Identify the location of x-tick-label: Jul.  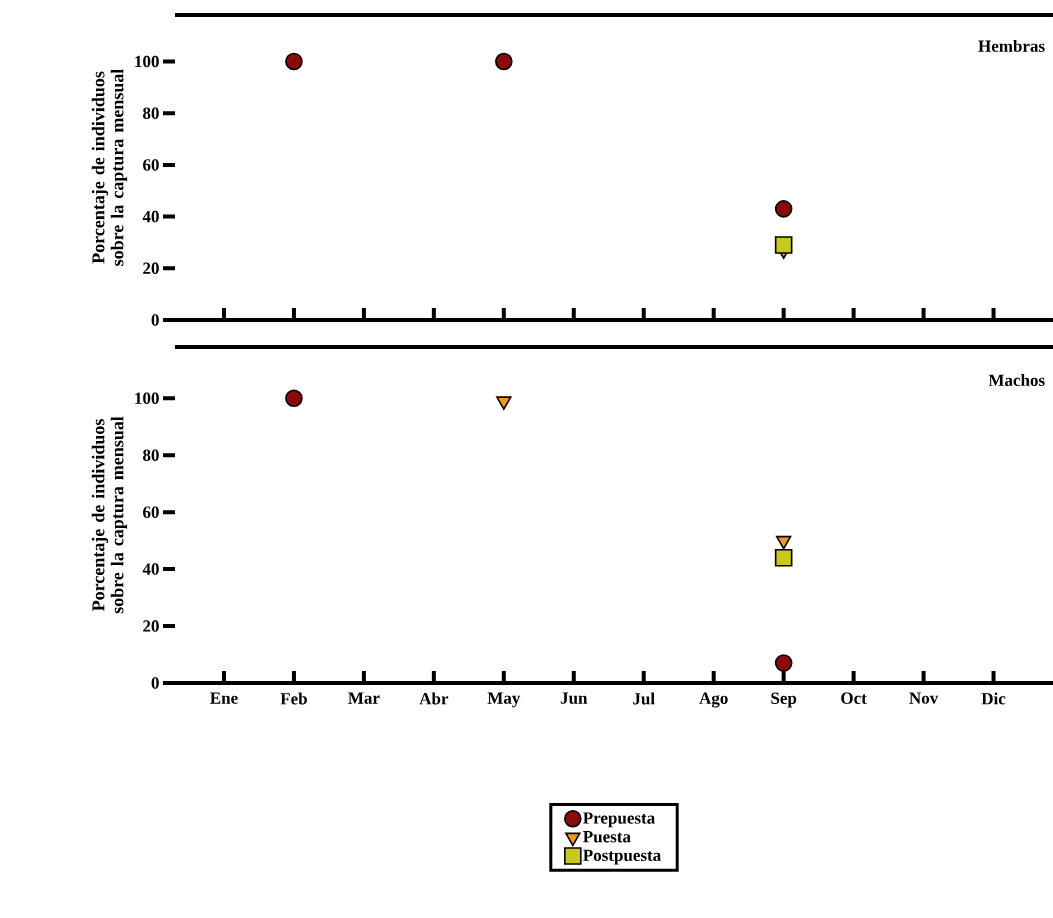
(644, 698).